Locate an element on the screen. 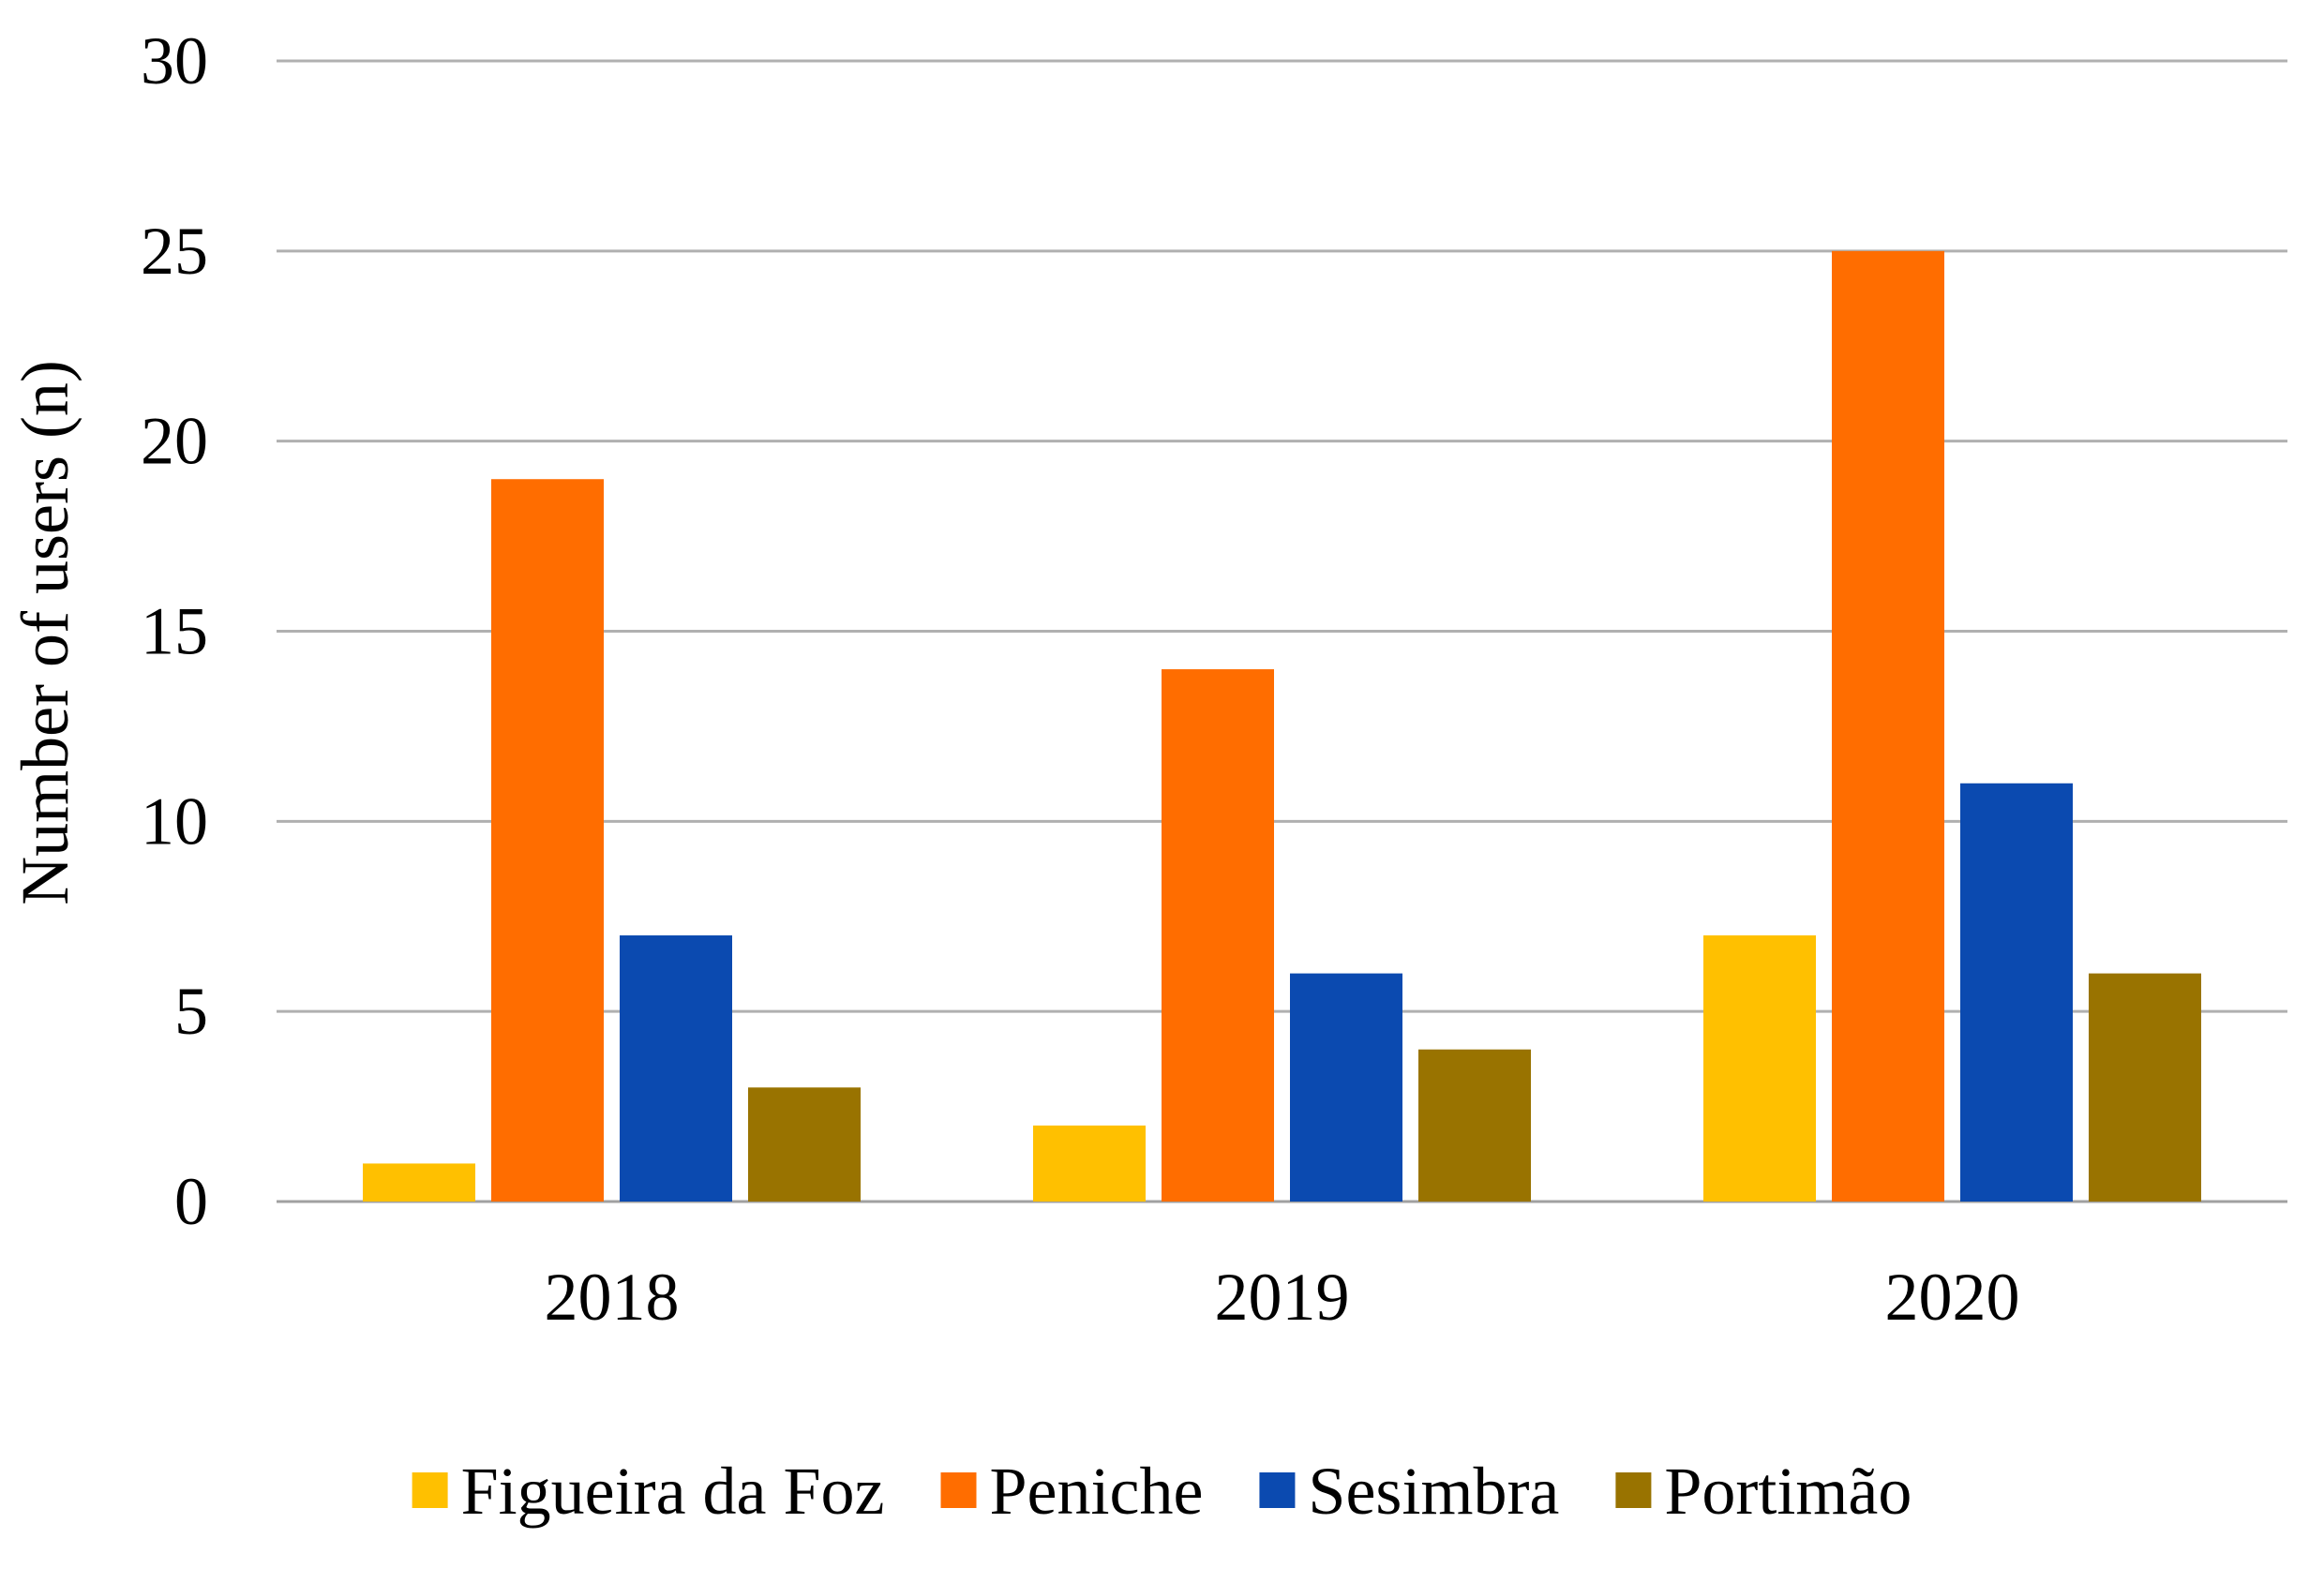  legend-label-peniche: Peniche is located at coordinates (1097, 1491).